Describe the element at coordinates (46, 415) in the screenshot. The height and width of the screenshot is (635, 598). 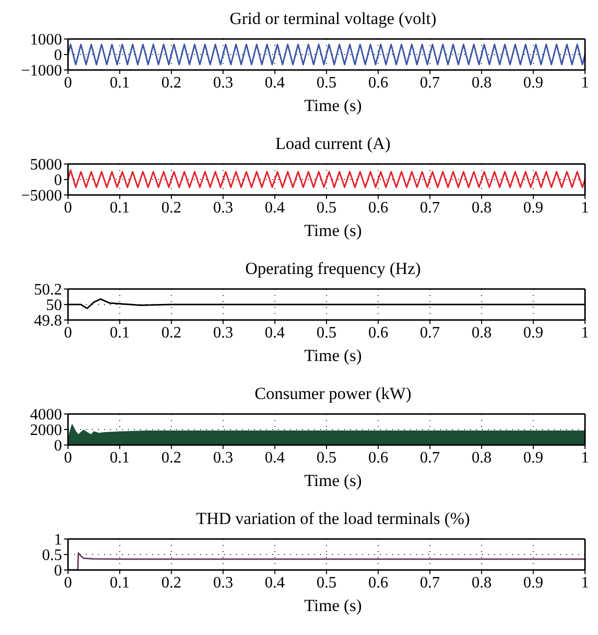
I see `y-tick-label: 4000` at that location.